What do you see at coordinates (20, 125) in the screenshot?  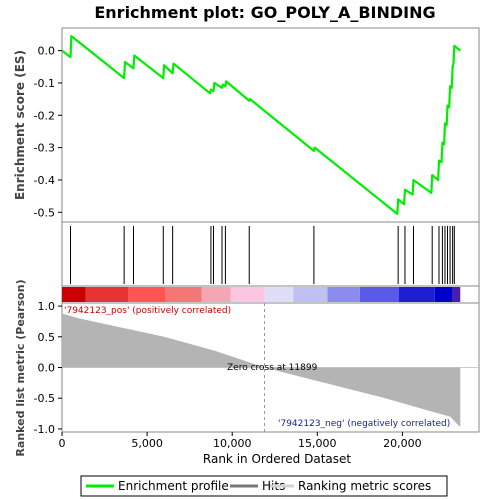 I see `es-y-axis-label: Enrichment score (ES)` at bounding box center [20, 125].